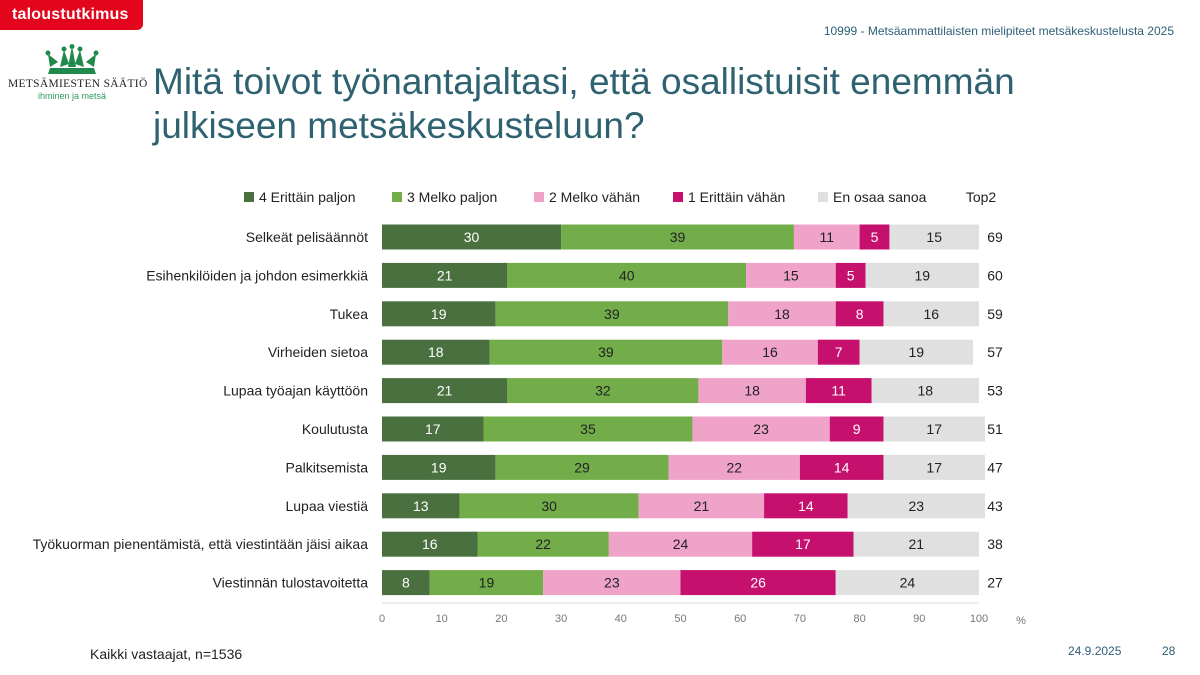 The image size is (1200, 675). What do you see at coordinates (1095, 651) in the screenshot?
I see `report-date: 24.9.2025` at bounding box center [1095, 651].